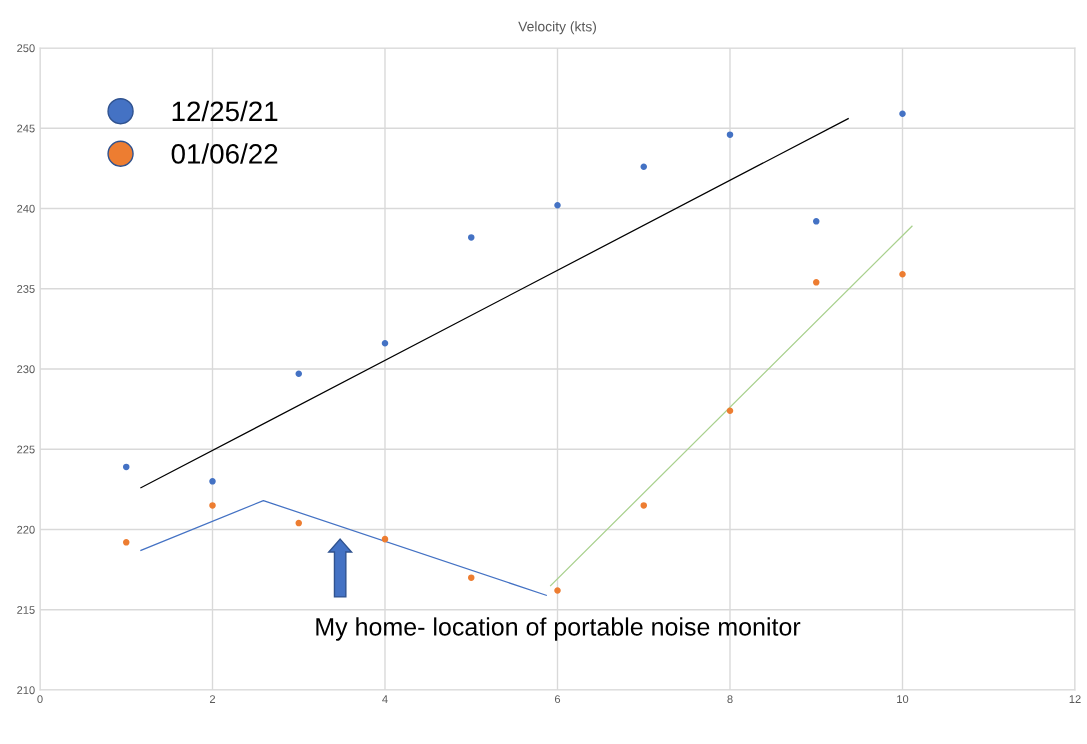  Describe the element at coordinates (26, 369) in the screenshot. I see `y-tick-label: 230` at that location.